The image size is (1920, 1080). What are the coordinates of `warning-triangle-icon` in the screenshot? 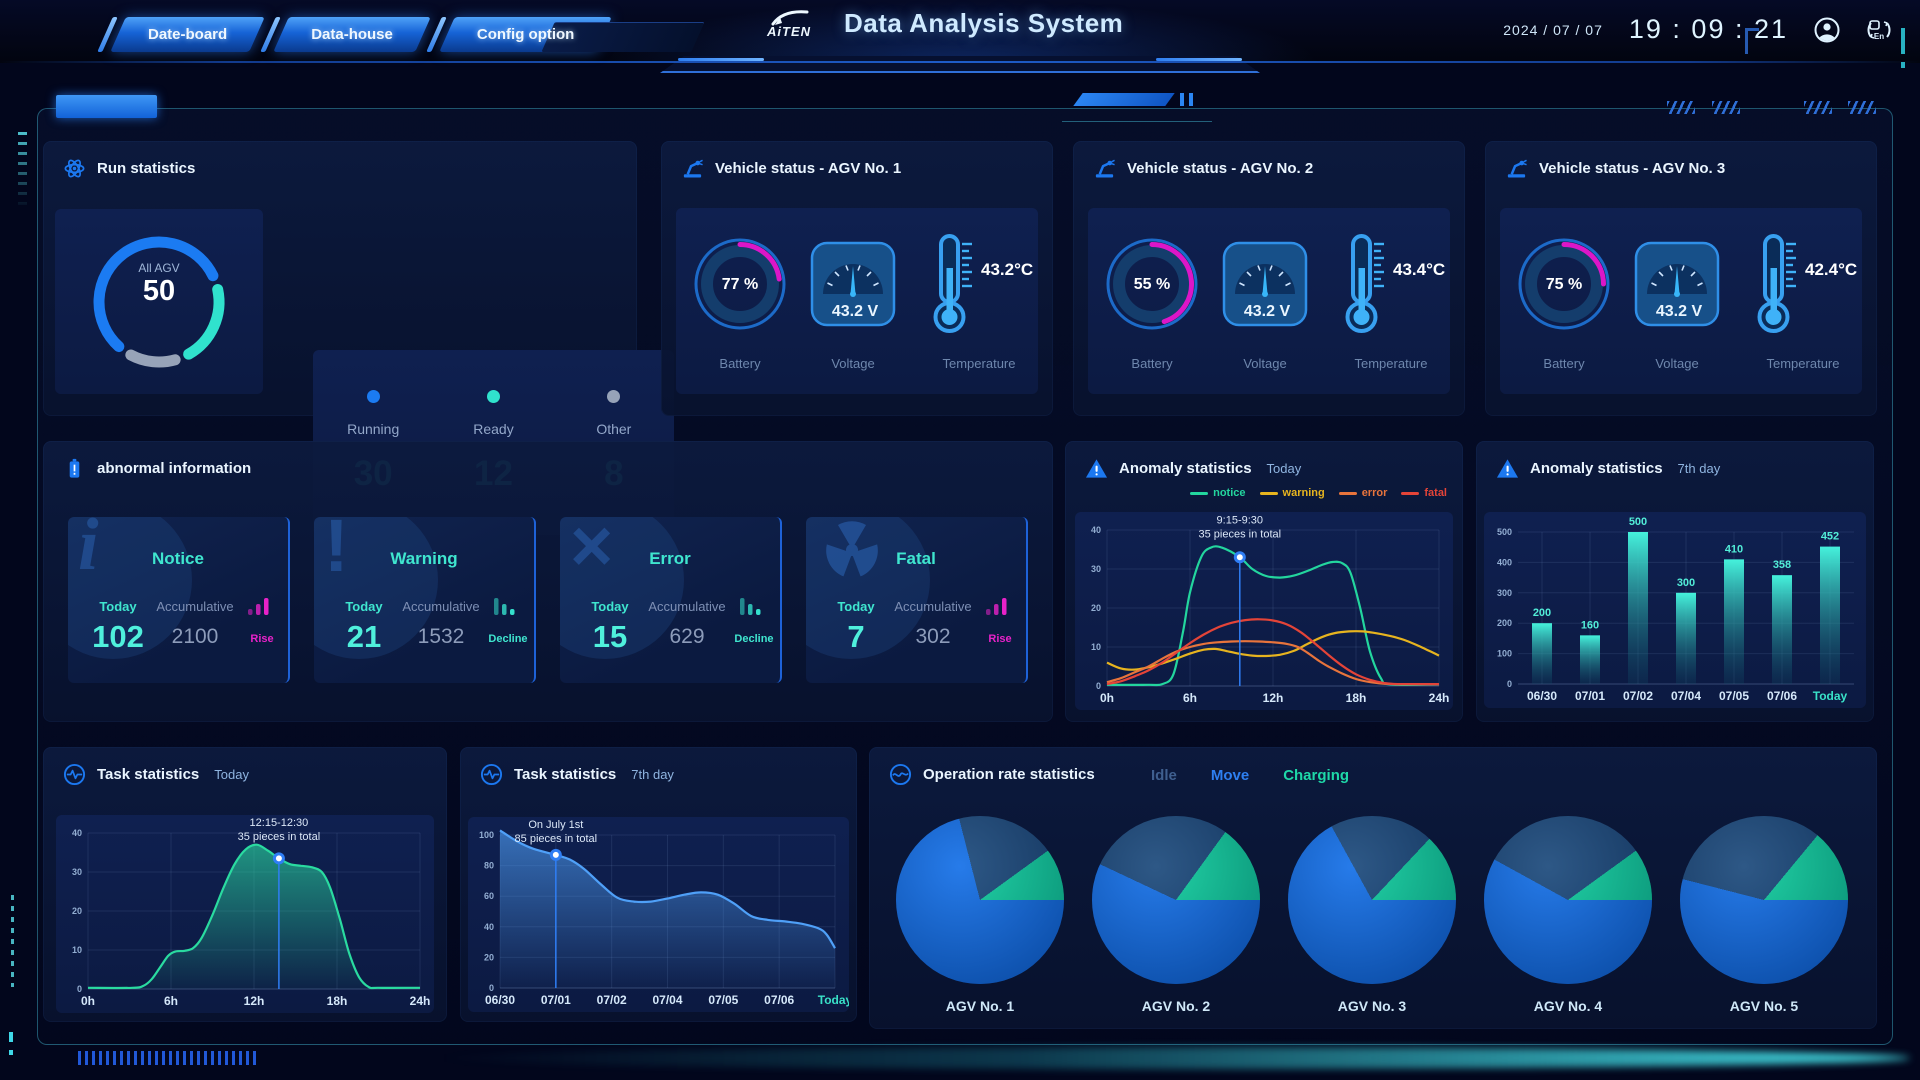 It's located at (1507, 468).